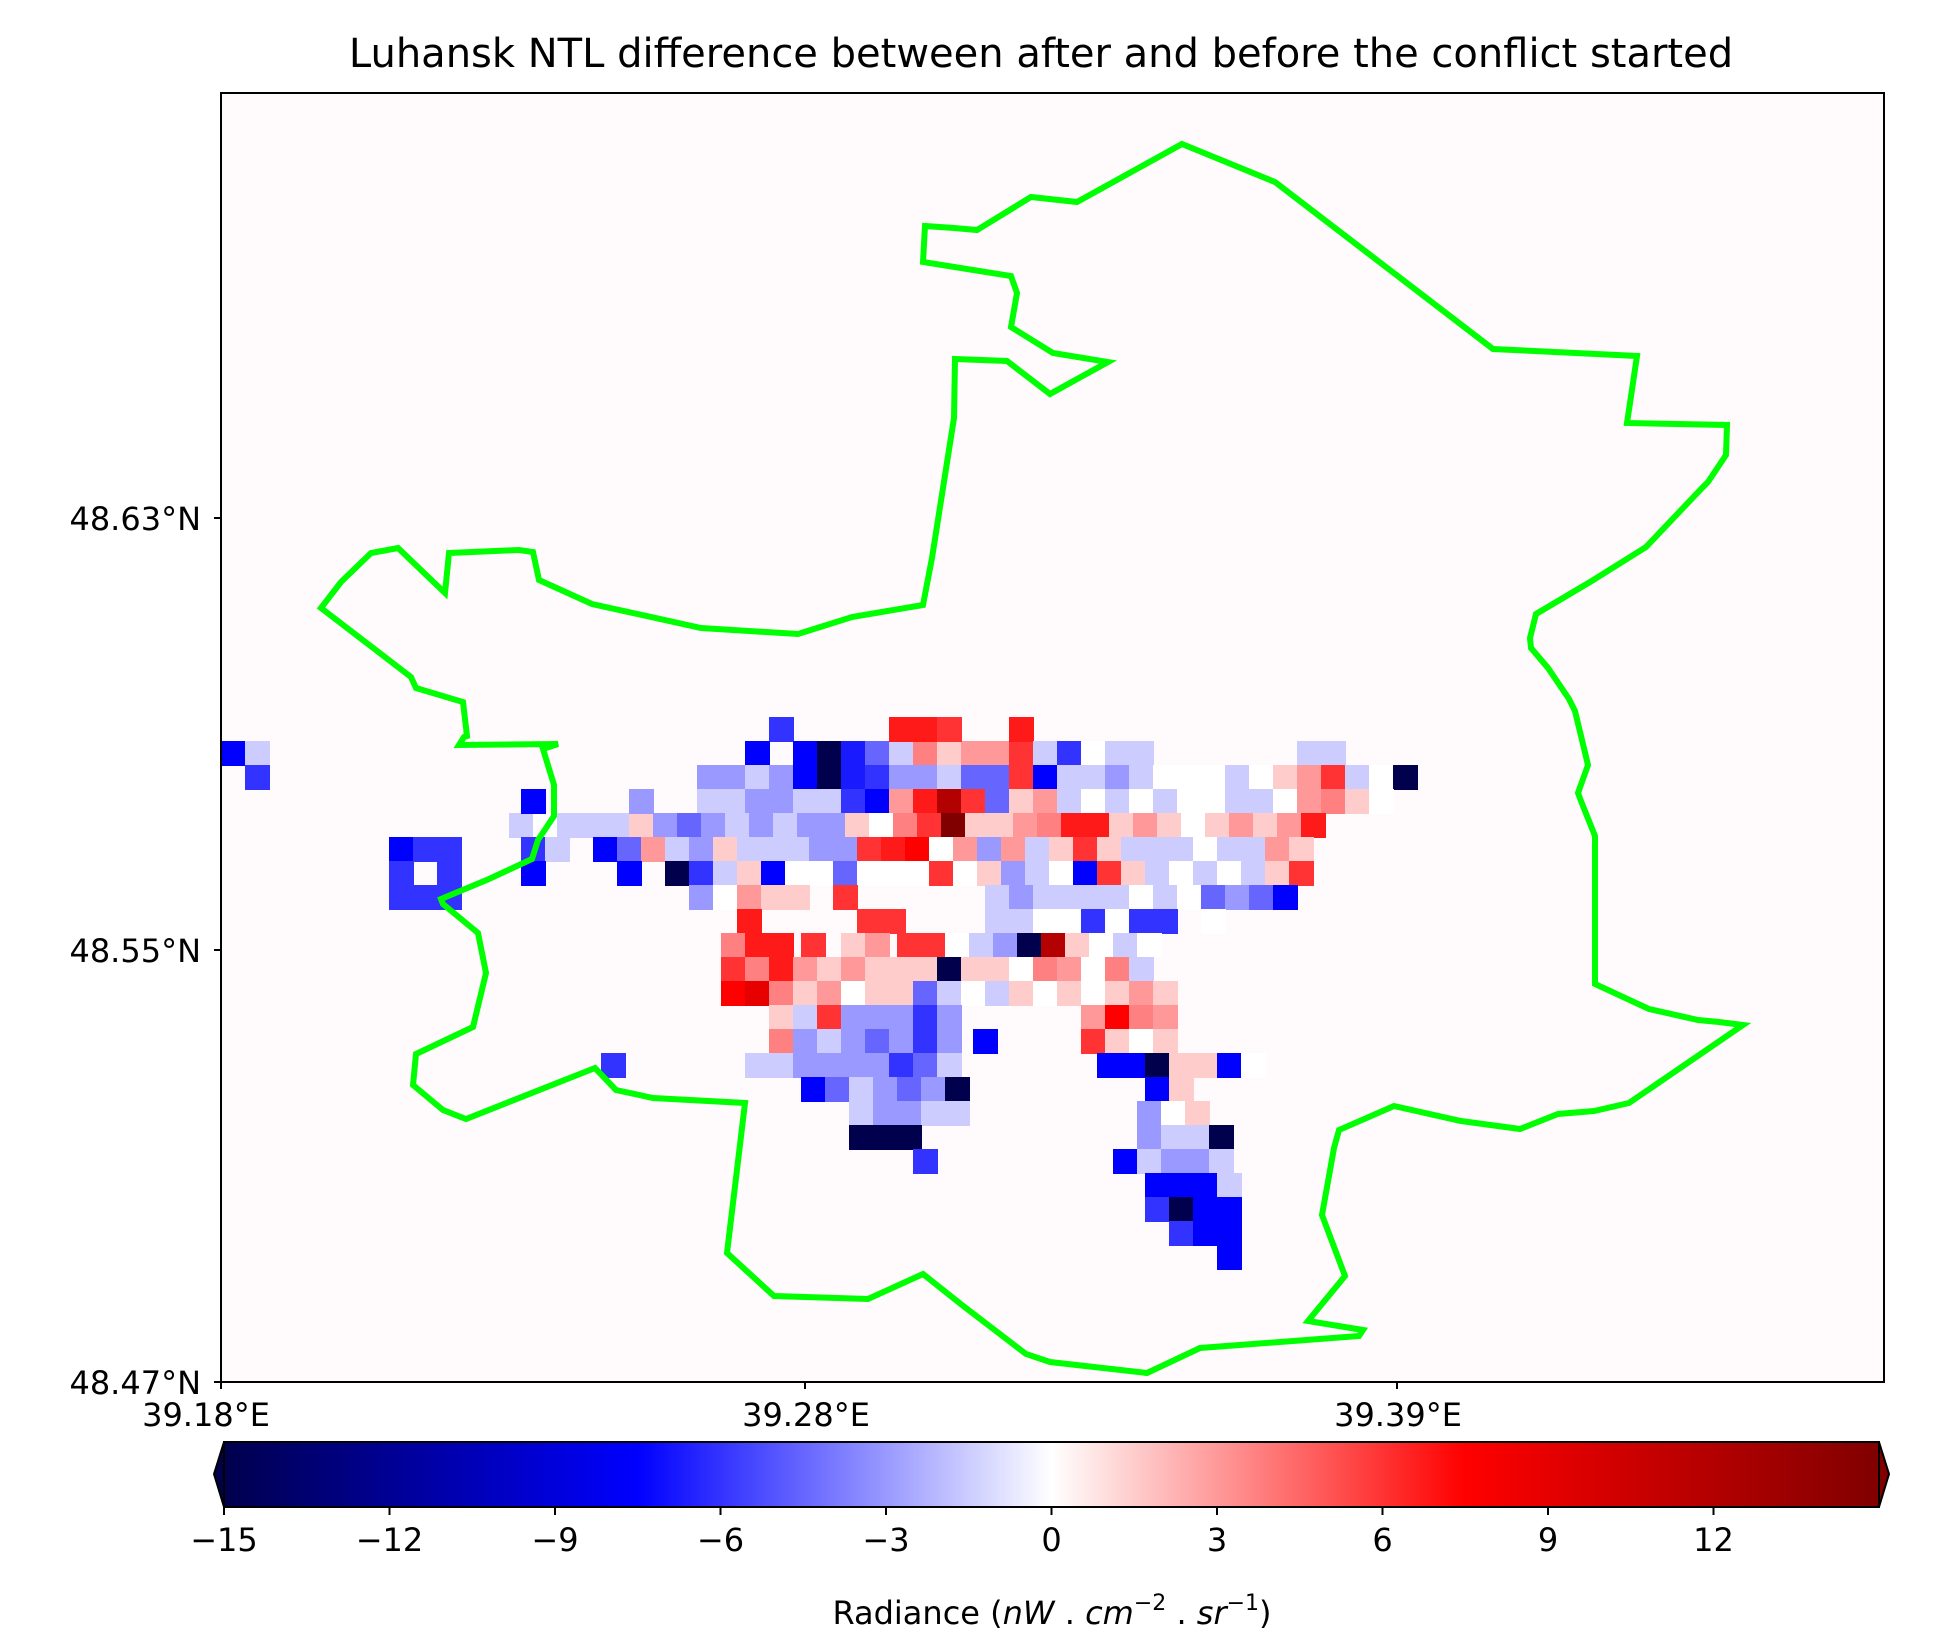 The width and height of the screenshot is (1933, 1648). What do you see at coordinates (1382, 1540) in the screenshot?
I see `colorbar-tick-label: 6` at bounding box center [1382, 1540].